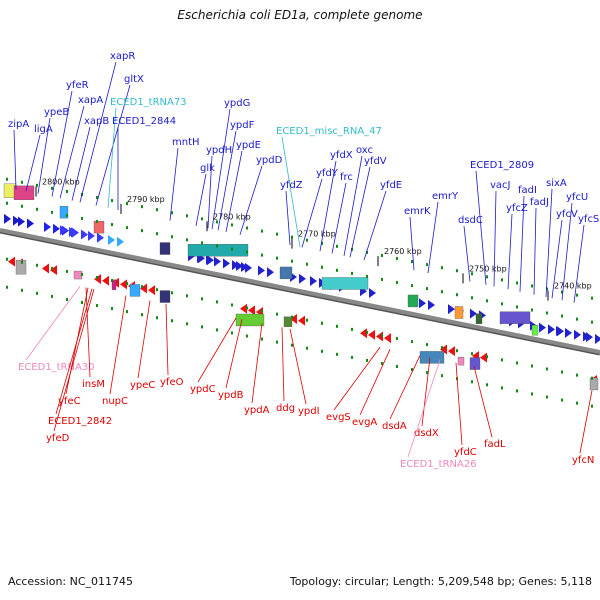  Describe the element at coordinates (375, 161) in the screenshot. I see `gene-label-yfdv: yfdV` at that location.